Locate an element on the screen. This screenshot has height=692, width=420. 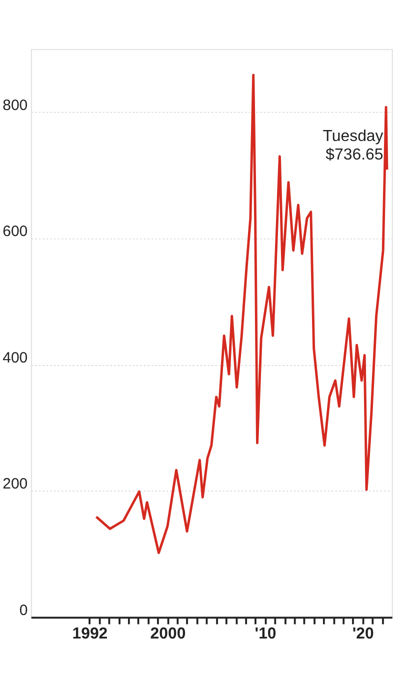
x-tick-label: 1992 is located at coordinates (90, 633).